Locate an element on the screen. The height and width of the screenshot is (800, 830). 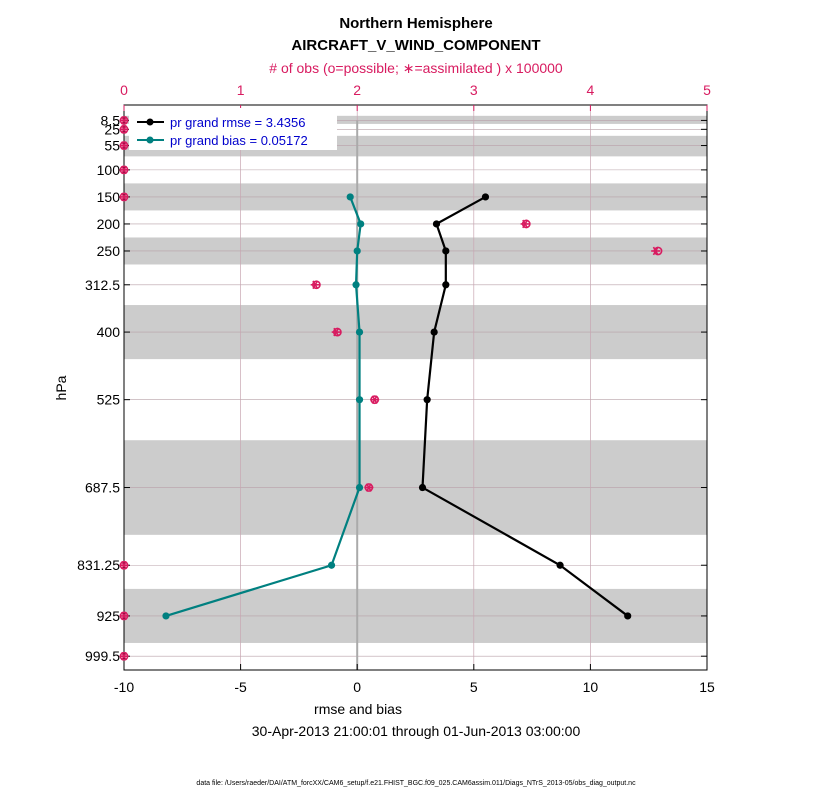
top-tick-label: 2 is located at coordinates (357, 90).